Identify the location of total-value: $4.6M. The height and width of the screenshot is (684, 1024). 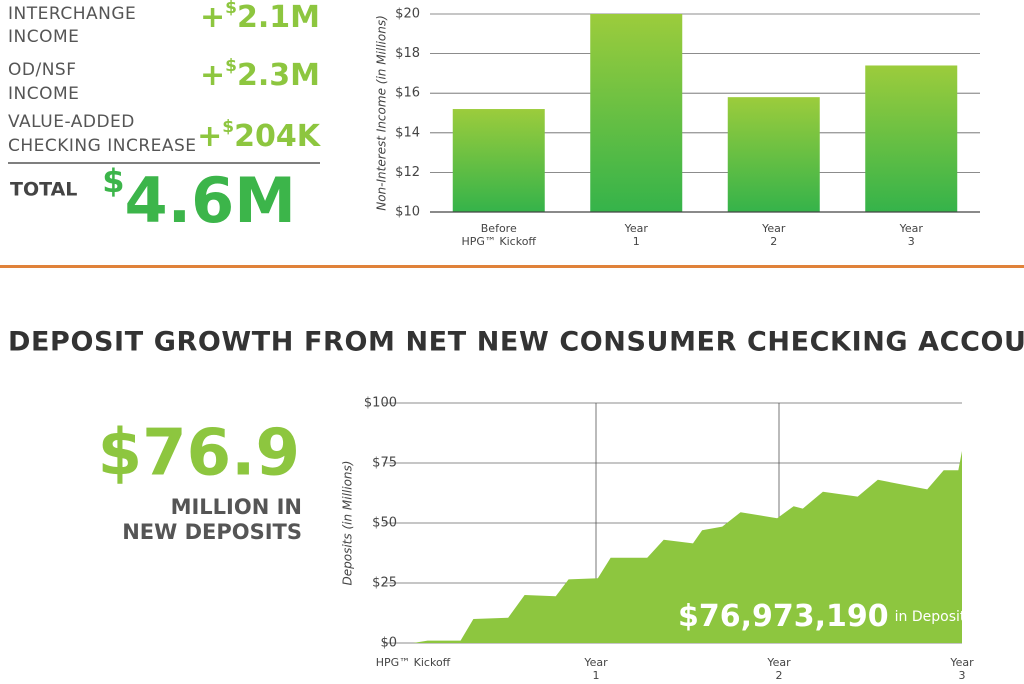
(199, 199).